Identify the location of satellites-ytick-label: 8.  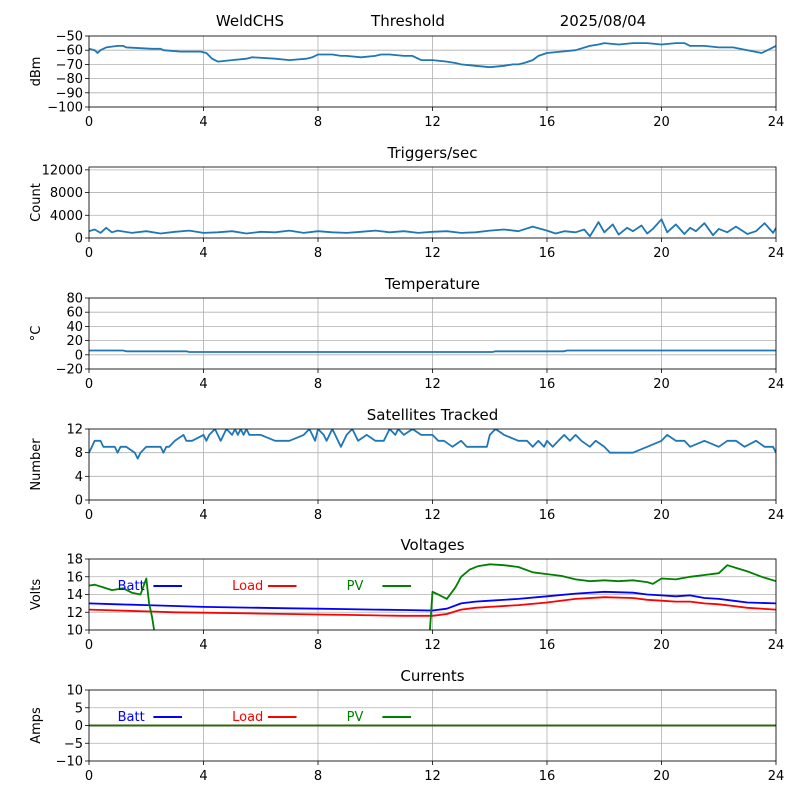
(79, 453).